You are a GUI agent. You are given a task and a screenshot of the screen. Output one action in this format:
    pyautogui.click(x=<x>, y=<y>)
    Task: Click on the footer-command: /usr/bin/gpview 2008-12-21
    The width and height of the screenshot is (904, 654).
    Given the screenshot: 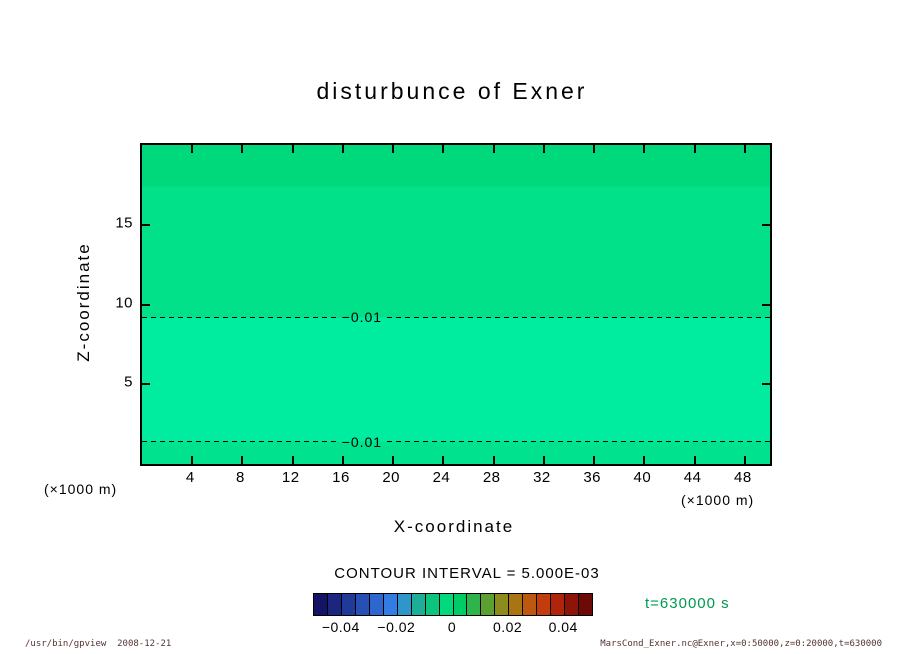 What is the action you would take?
    pyautogui.click(x=98, y=644)
    